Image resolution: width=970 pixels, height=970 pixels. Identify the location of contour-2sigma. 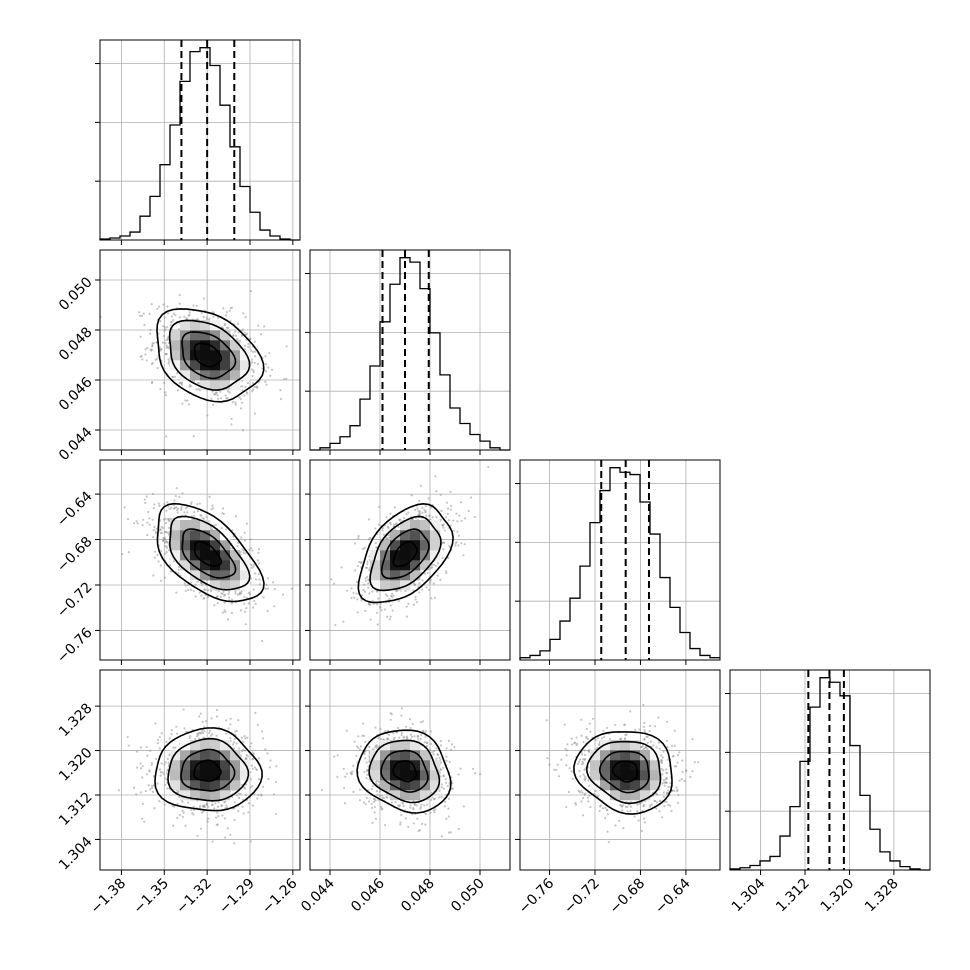
(405, 553).